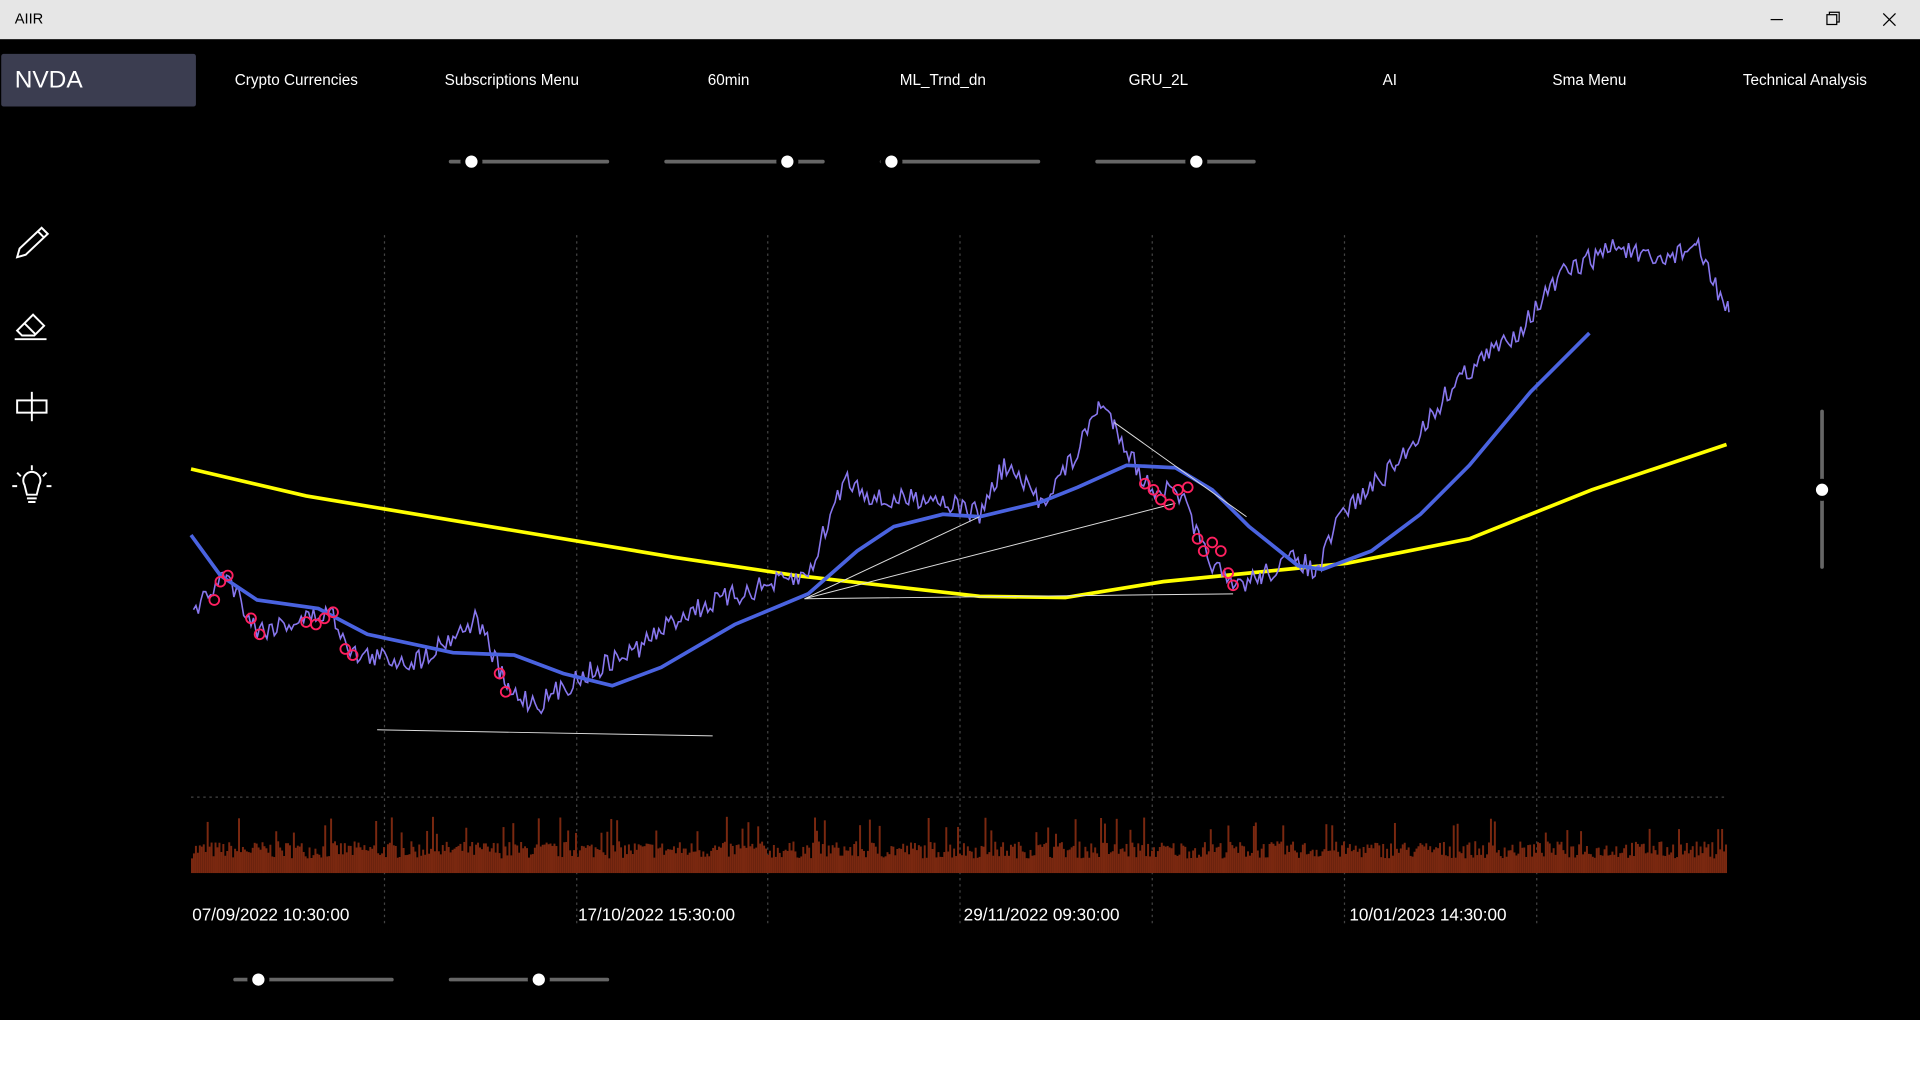 The width and height of the screenshot is (1920, 1080). I want to click on title-bar, so click(960, 20).